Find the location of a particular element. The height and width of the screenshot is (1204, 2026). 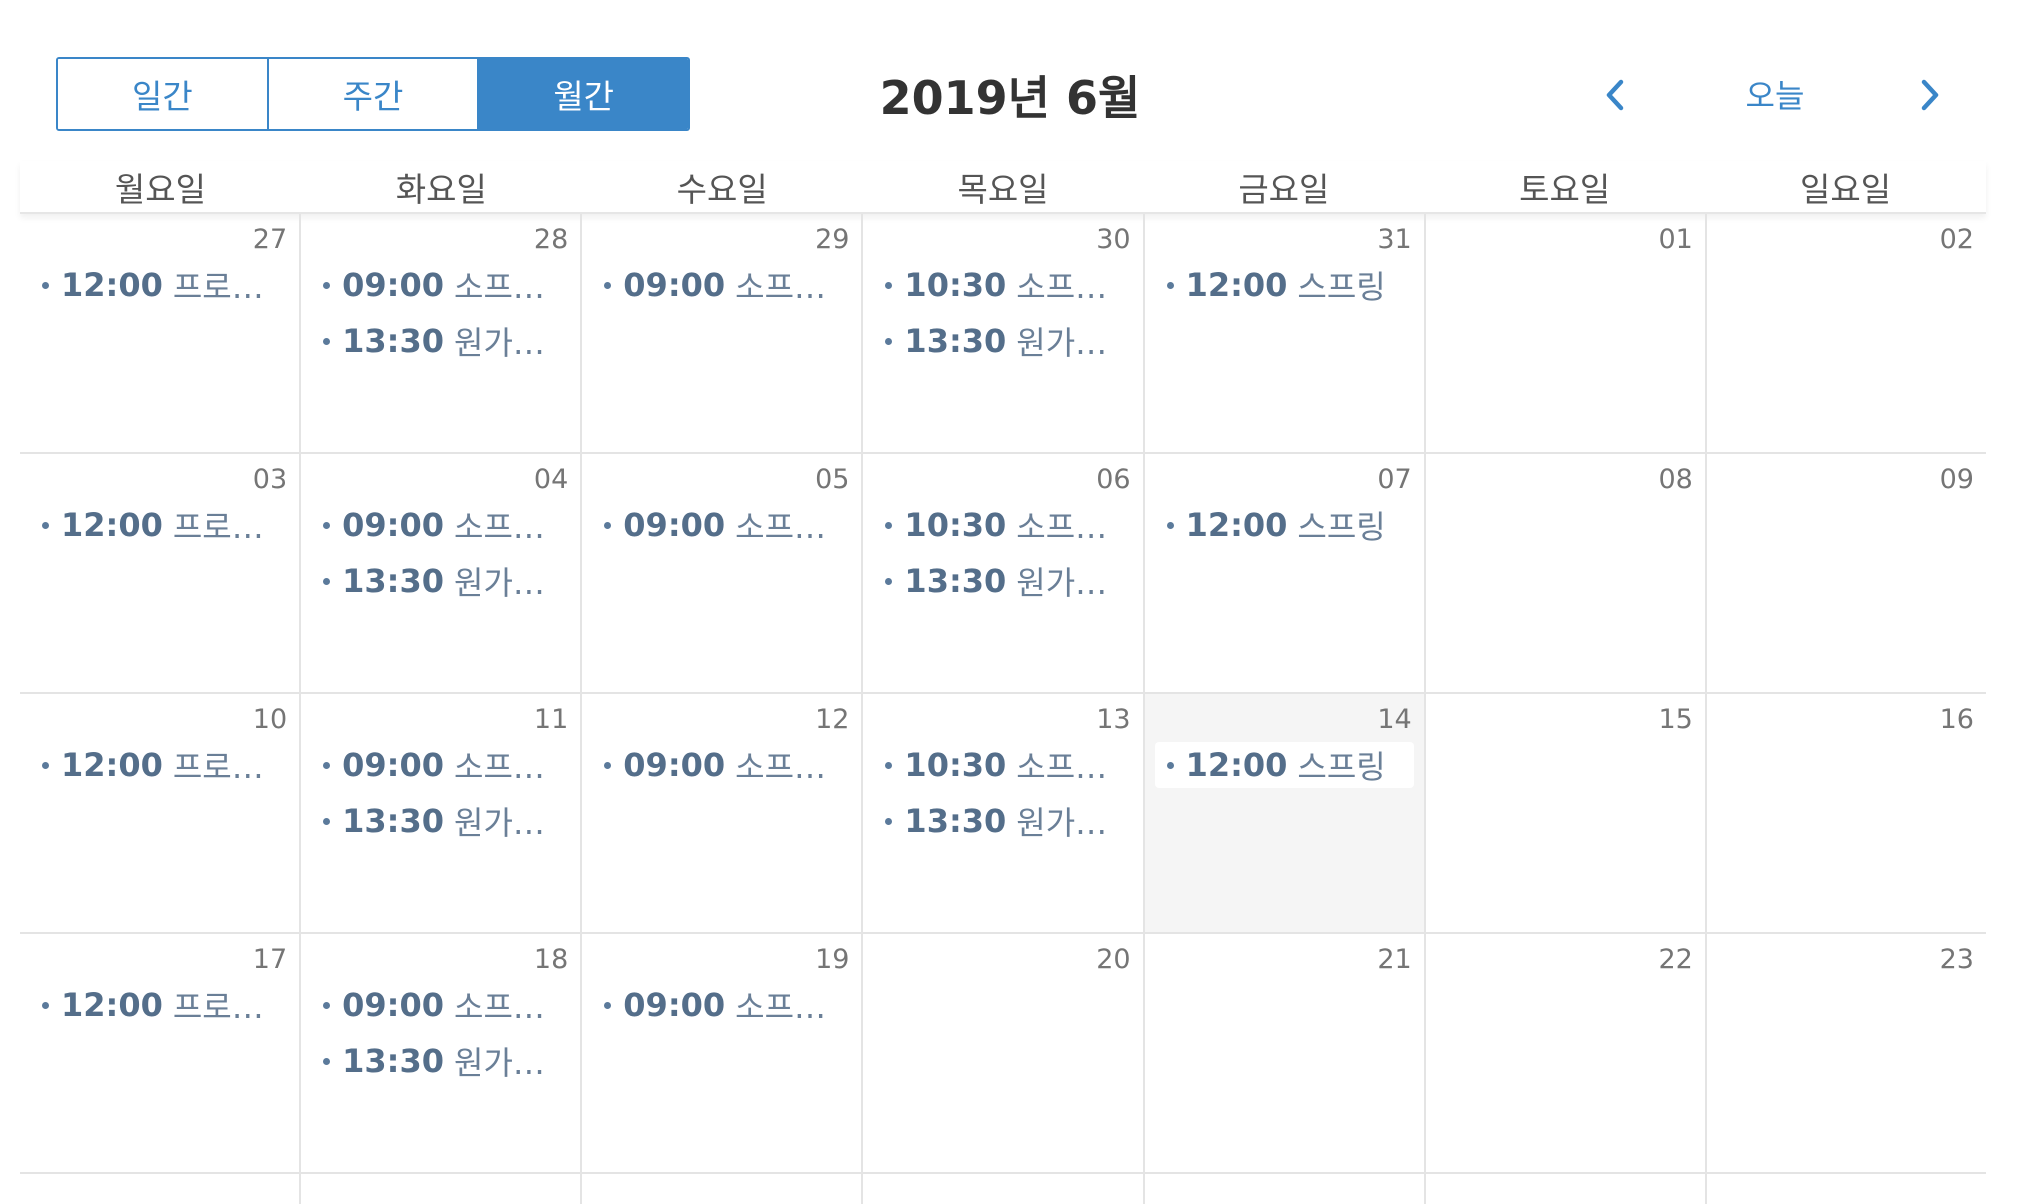

day-cell: 29 09:00소프트웨어 is located at coordinates (720, 333).